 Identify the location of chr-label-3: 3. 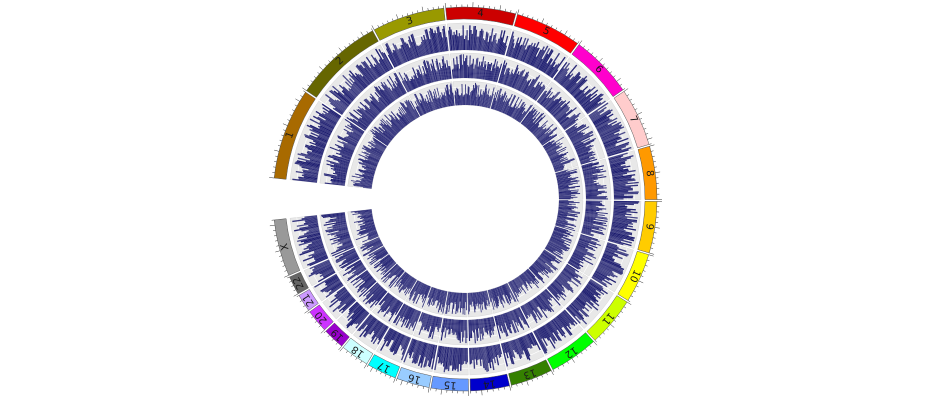
(409, 21).